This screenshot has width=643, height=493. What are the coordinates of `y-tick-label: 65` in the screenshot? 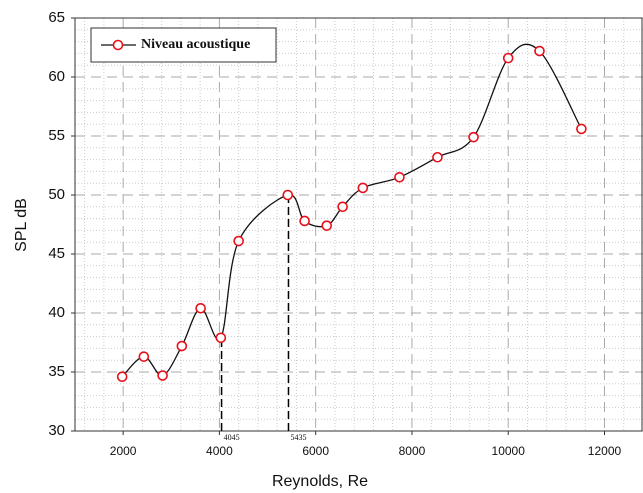 It's located at (56, 17).